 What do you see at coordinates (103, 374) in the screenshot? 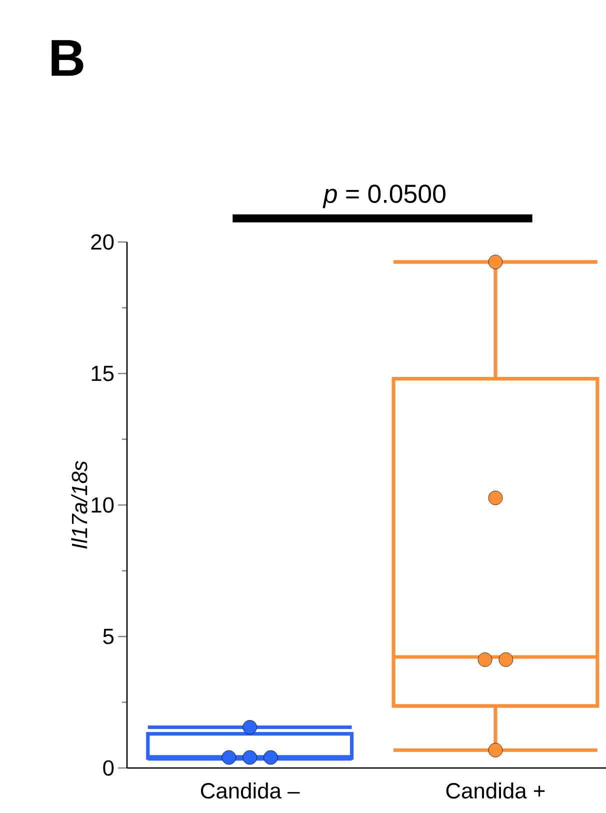
I see `y-tick-label: 15` at bounding box center [103, 374].